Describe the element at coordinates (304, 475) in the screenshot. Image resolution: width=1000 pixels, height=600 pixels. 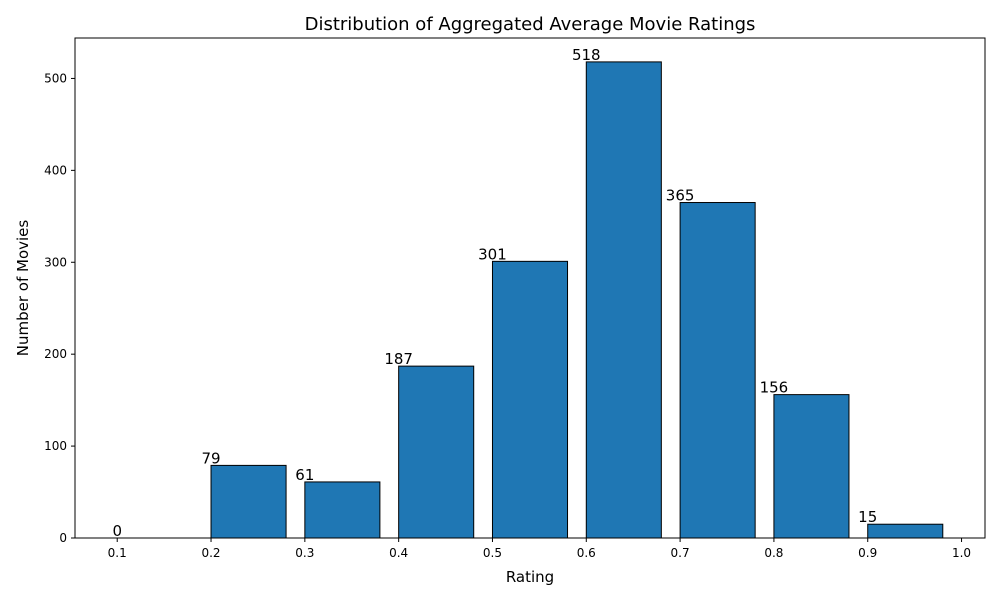
I see `bar-value-label: 61` at that location.